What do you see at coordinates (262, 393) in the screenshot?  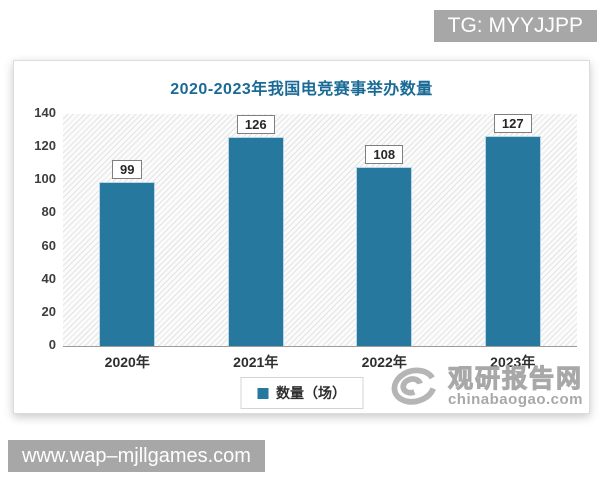 I see `legend-swatch` at bounding box center [262, 393].